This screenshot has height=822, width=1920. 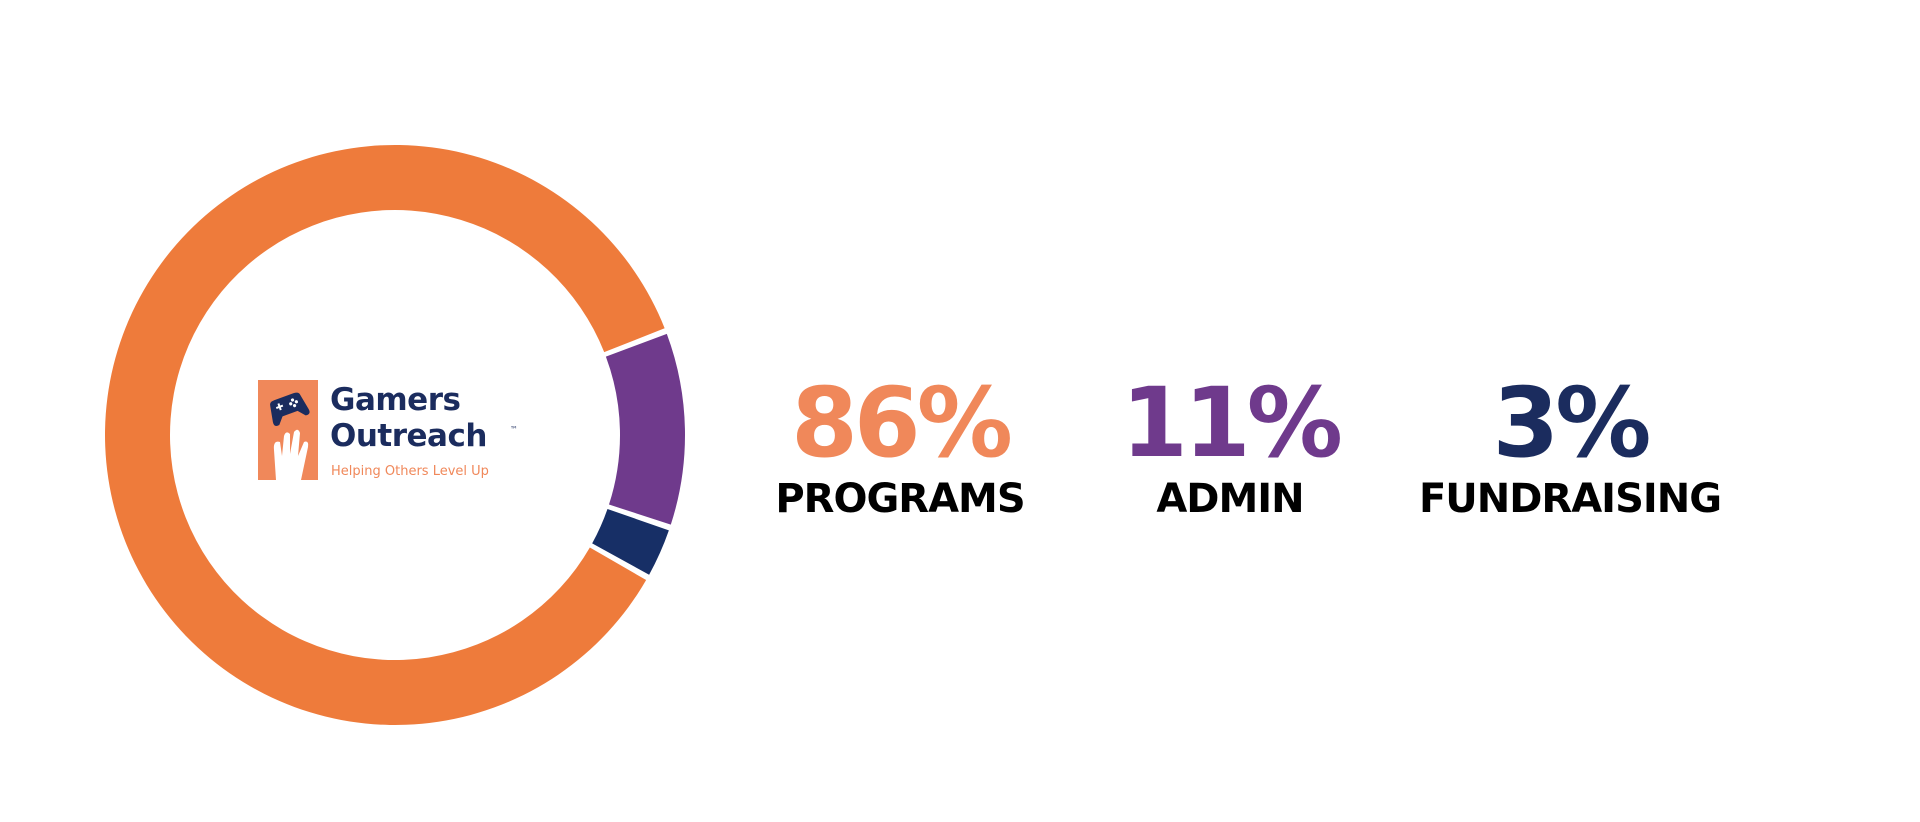 I want to click on stat-fundraising-value: 3%, so click(x=1572, y=423).